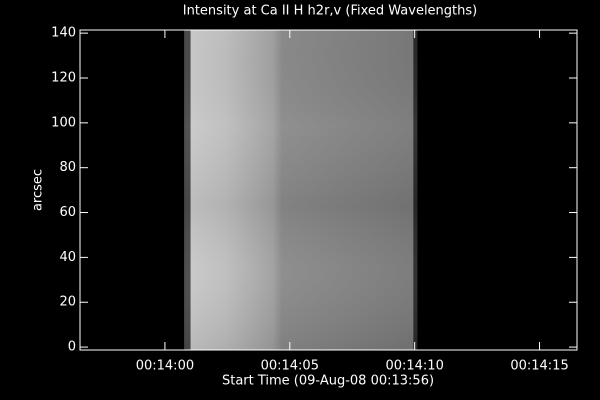 The image size is (600, 400). I want to click on x-axis-label: Start Time (09-Aug-08 00:13:56), so click(328, 381).